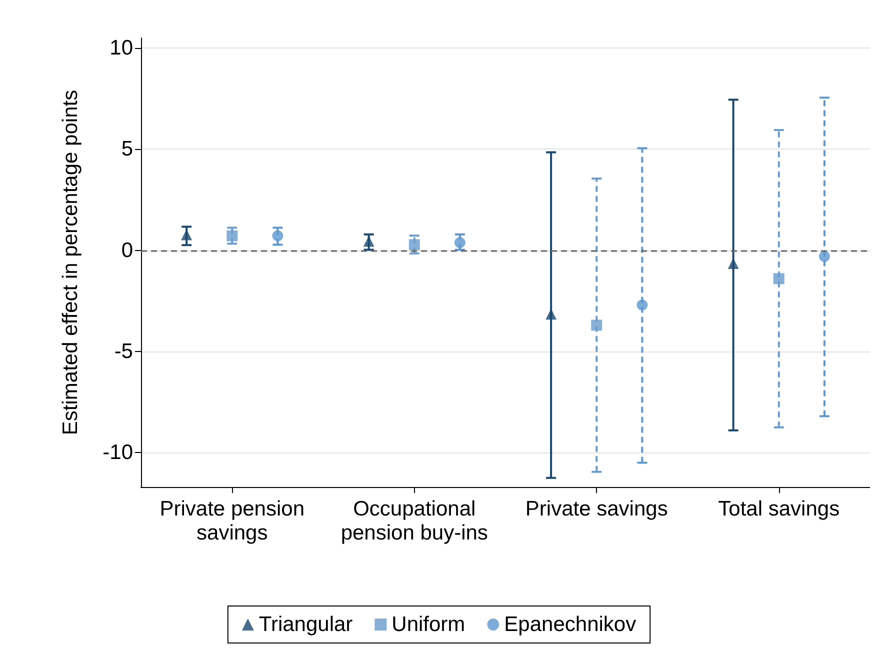 The height and width of the screenshot is (663, 878). I want to click on y-tick-label: 0, so click(127, 250).